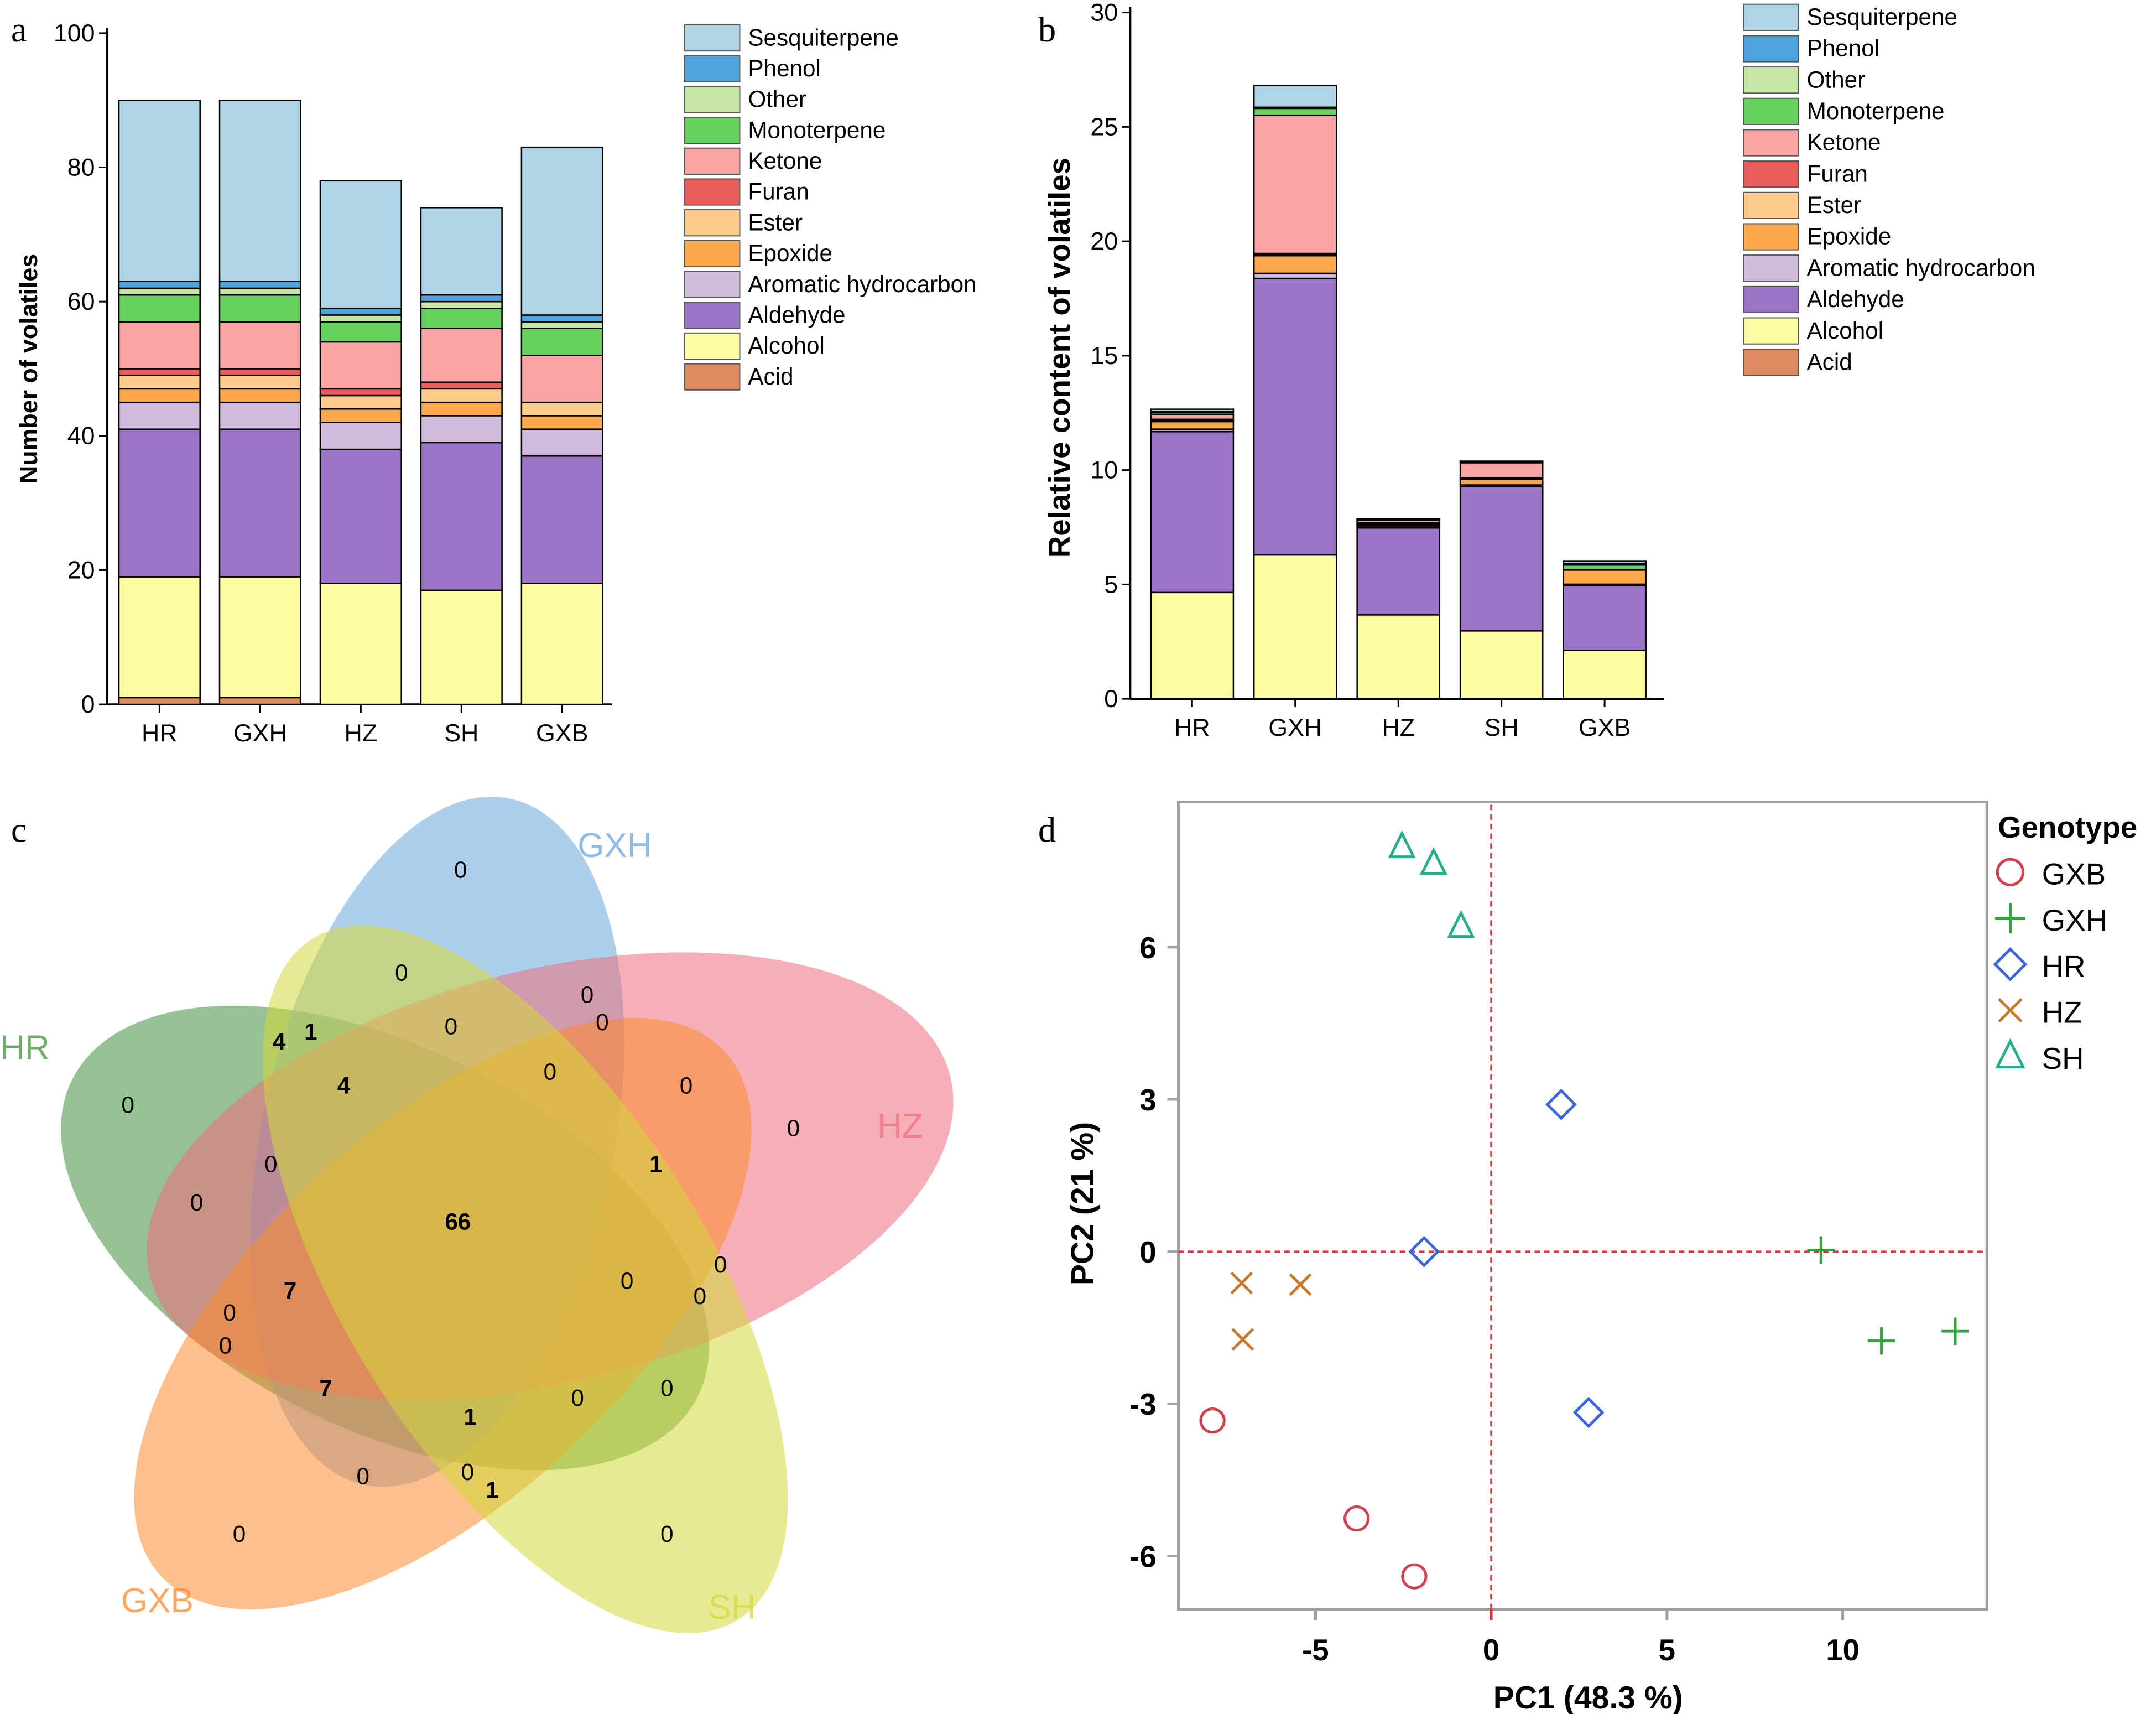 The height and width of the screenshot is (1714, 2156). What do you see at coordinates (260, 701) in the screenshot?
I see `bar-segment-acid` at bounding box center [260, 701].